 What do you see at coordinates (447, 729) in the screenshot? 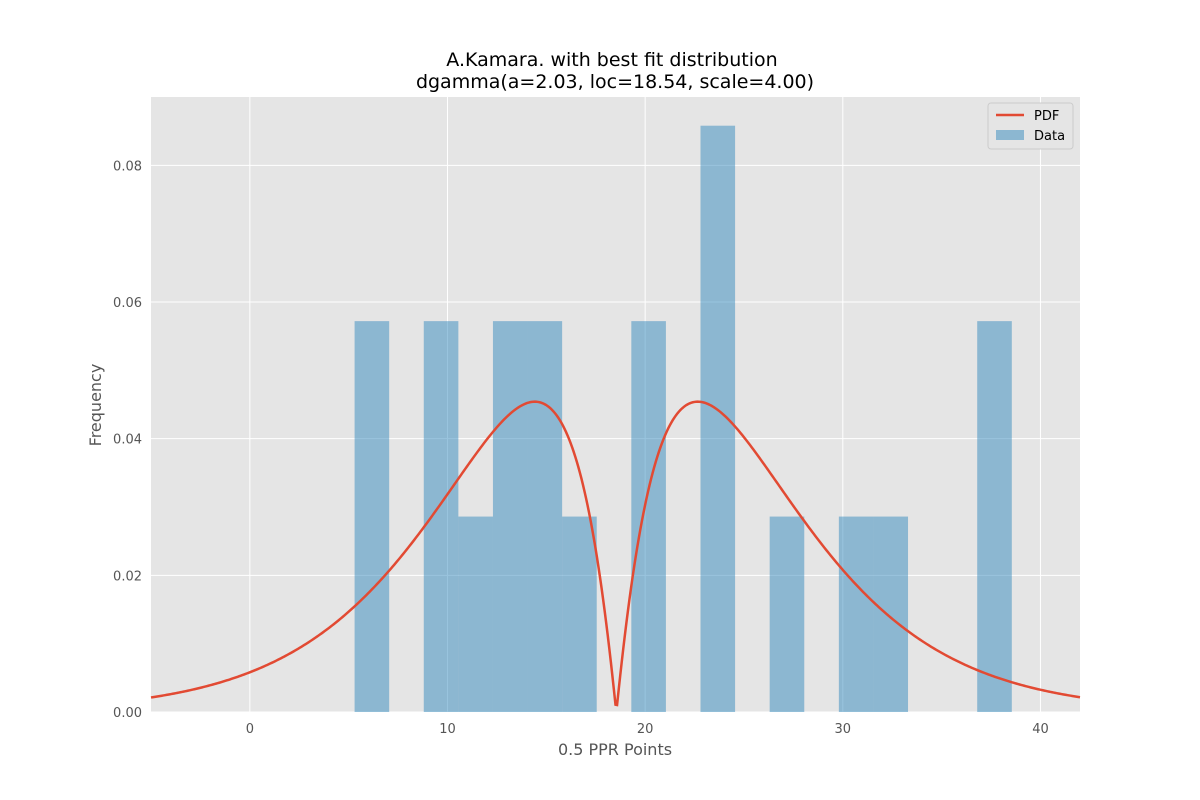
I see `x-tick-label: 10` at bounding box center [447, 729].